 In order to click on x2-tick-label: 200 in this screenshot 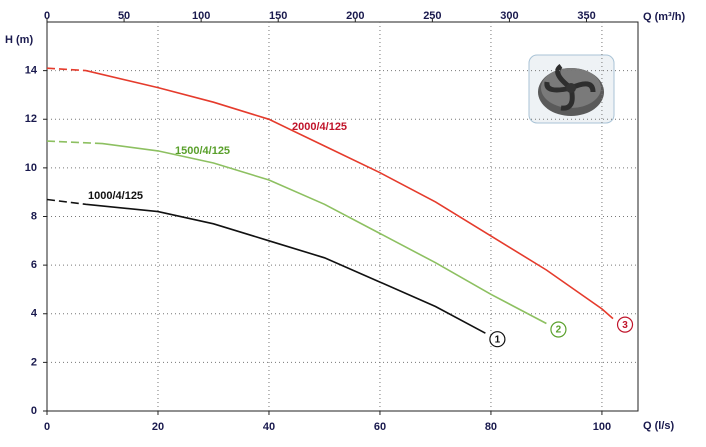, I will do `click(355, 16)`.